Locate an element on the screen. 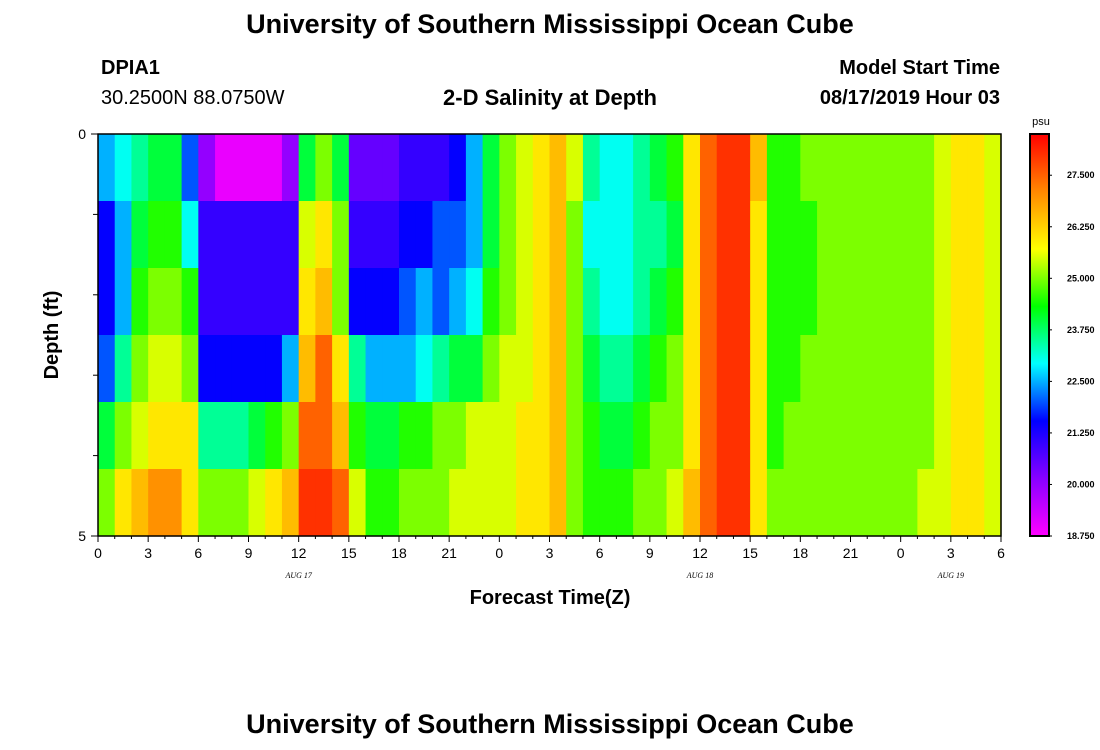  y-tick-label: 5 is located at coordinates (82, 536).